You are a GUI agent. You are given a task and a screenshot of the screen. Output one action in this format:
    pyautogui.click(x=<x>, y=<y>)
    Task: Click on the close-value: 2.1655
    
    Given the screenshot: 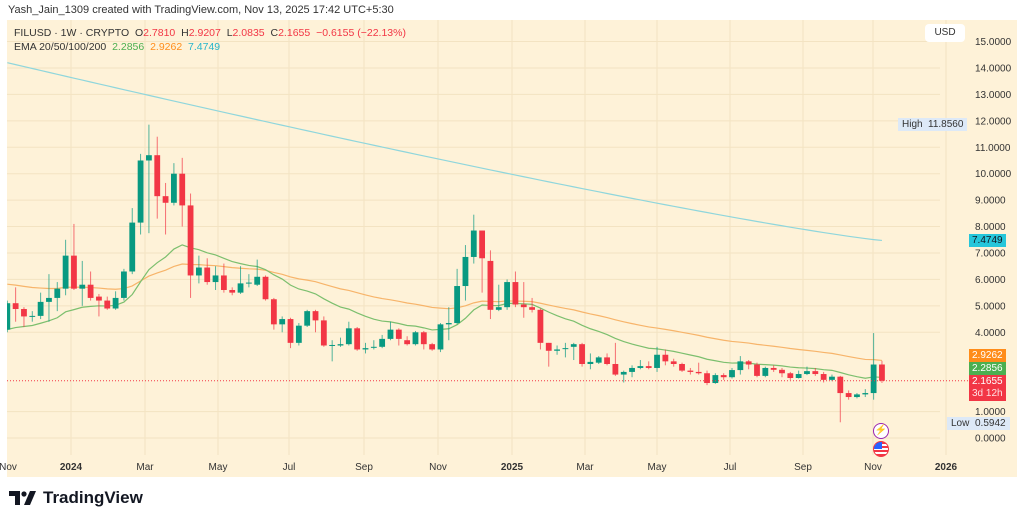 What is the action you would take?
    pyautogui.click(x=294, y=33)
    